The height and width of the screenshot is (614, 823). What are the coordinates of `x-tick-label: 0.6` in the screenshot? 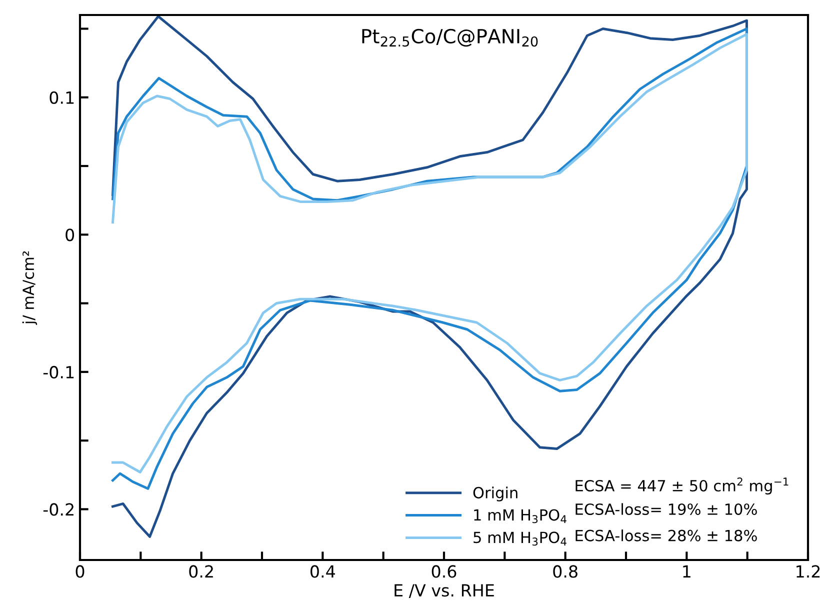 It's located at (444, 571).